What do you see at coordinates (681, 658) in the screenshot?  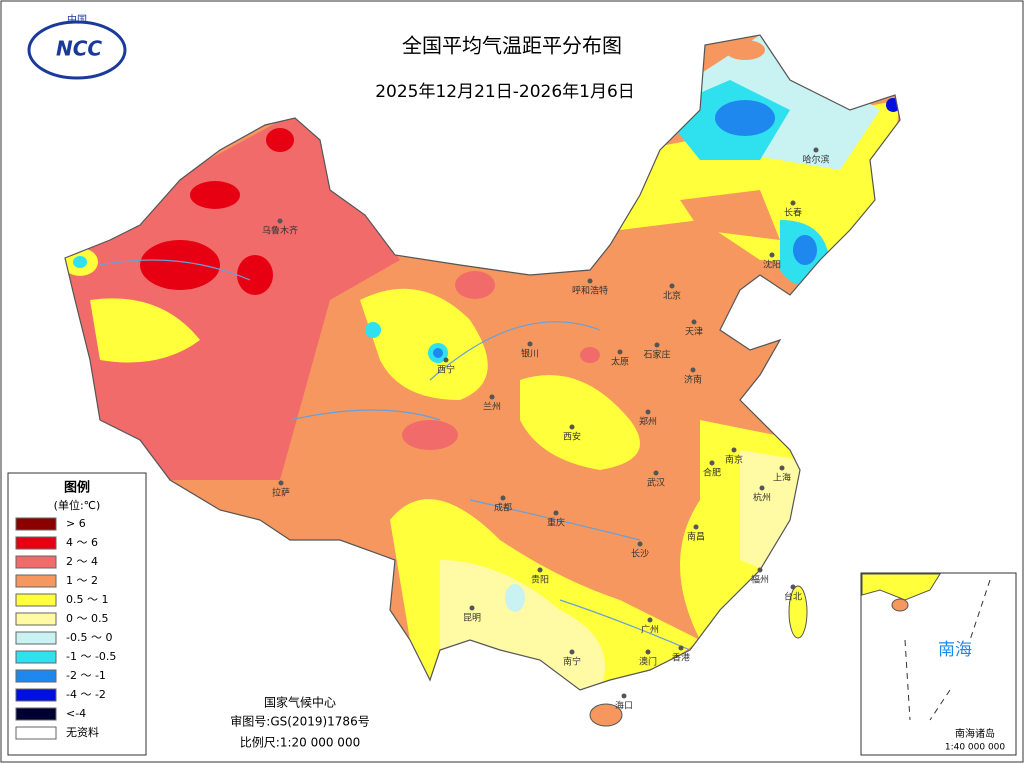 I see `city-label: 香港` at bounding box center [681, 658].